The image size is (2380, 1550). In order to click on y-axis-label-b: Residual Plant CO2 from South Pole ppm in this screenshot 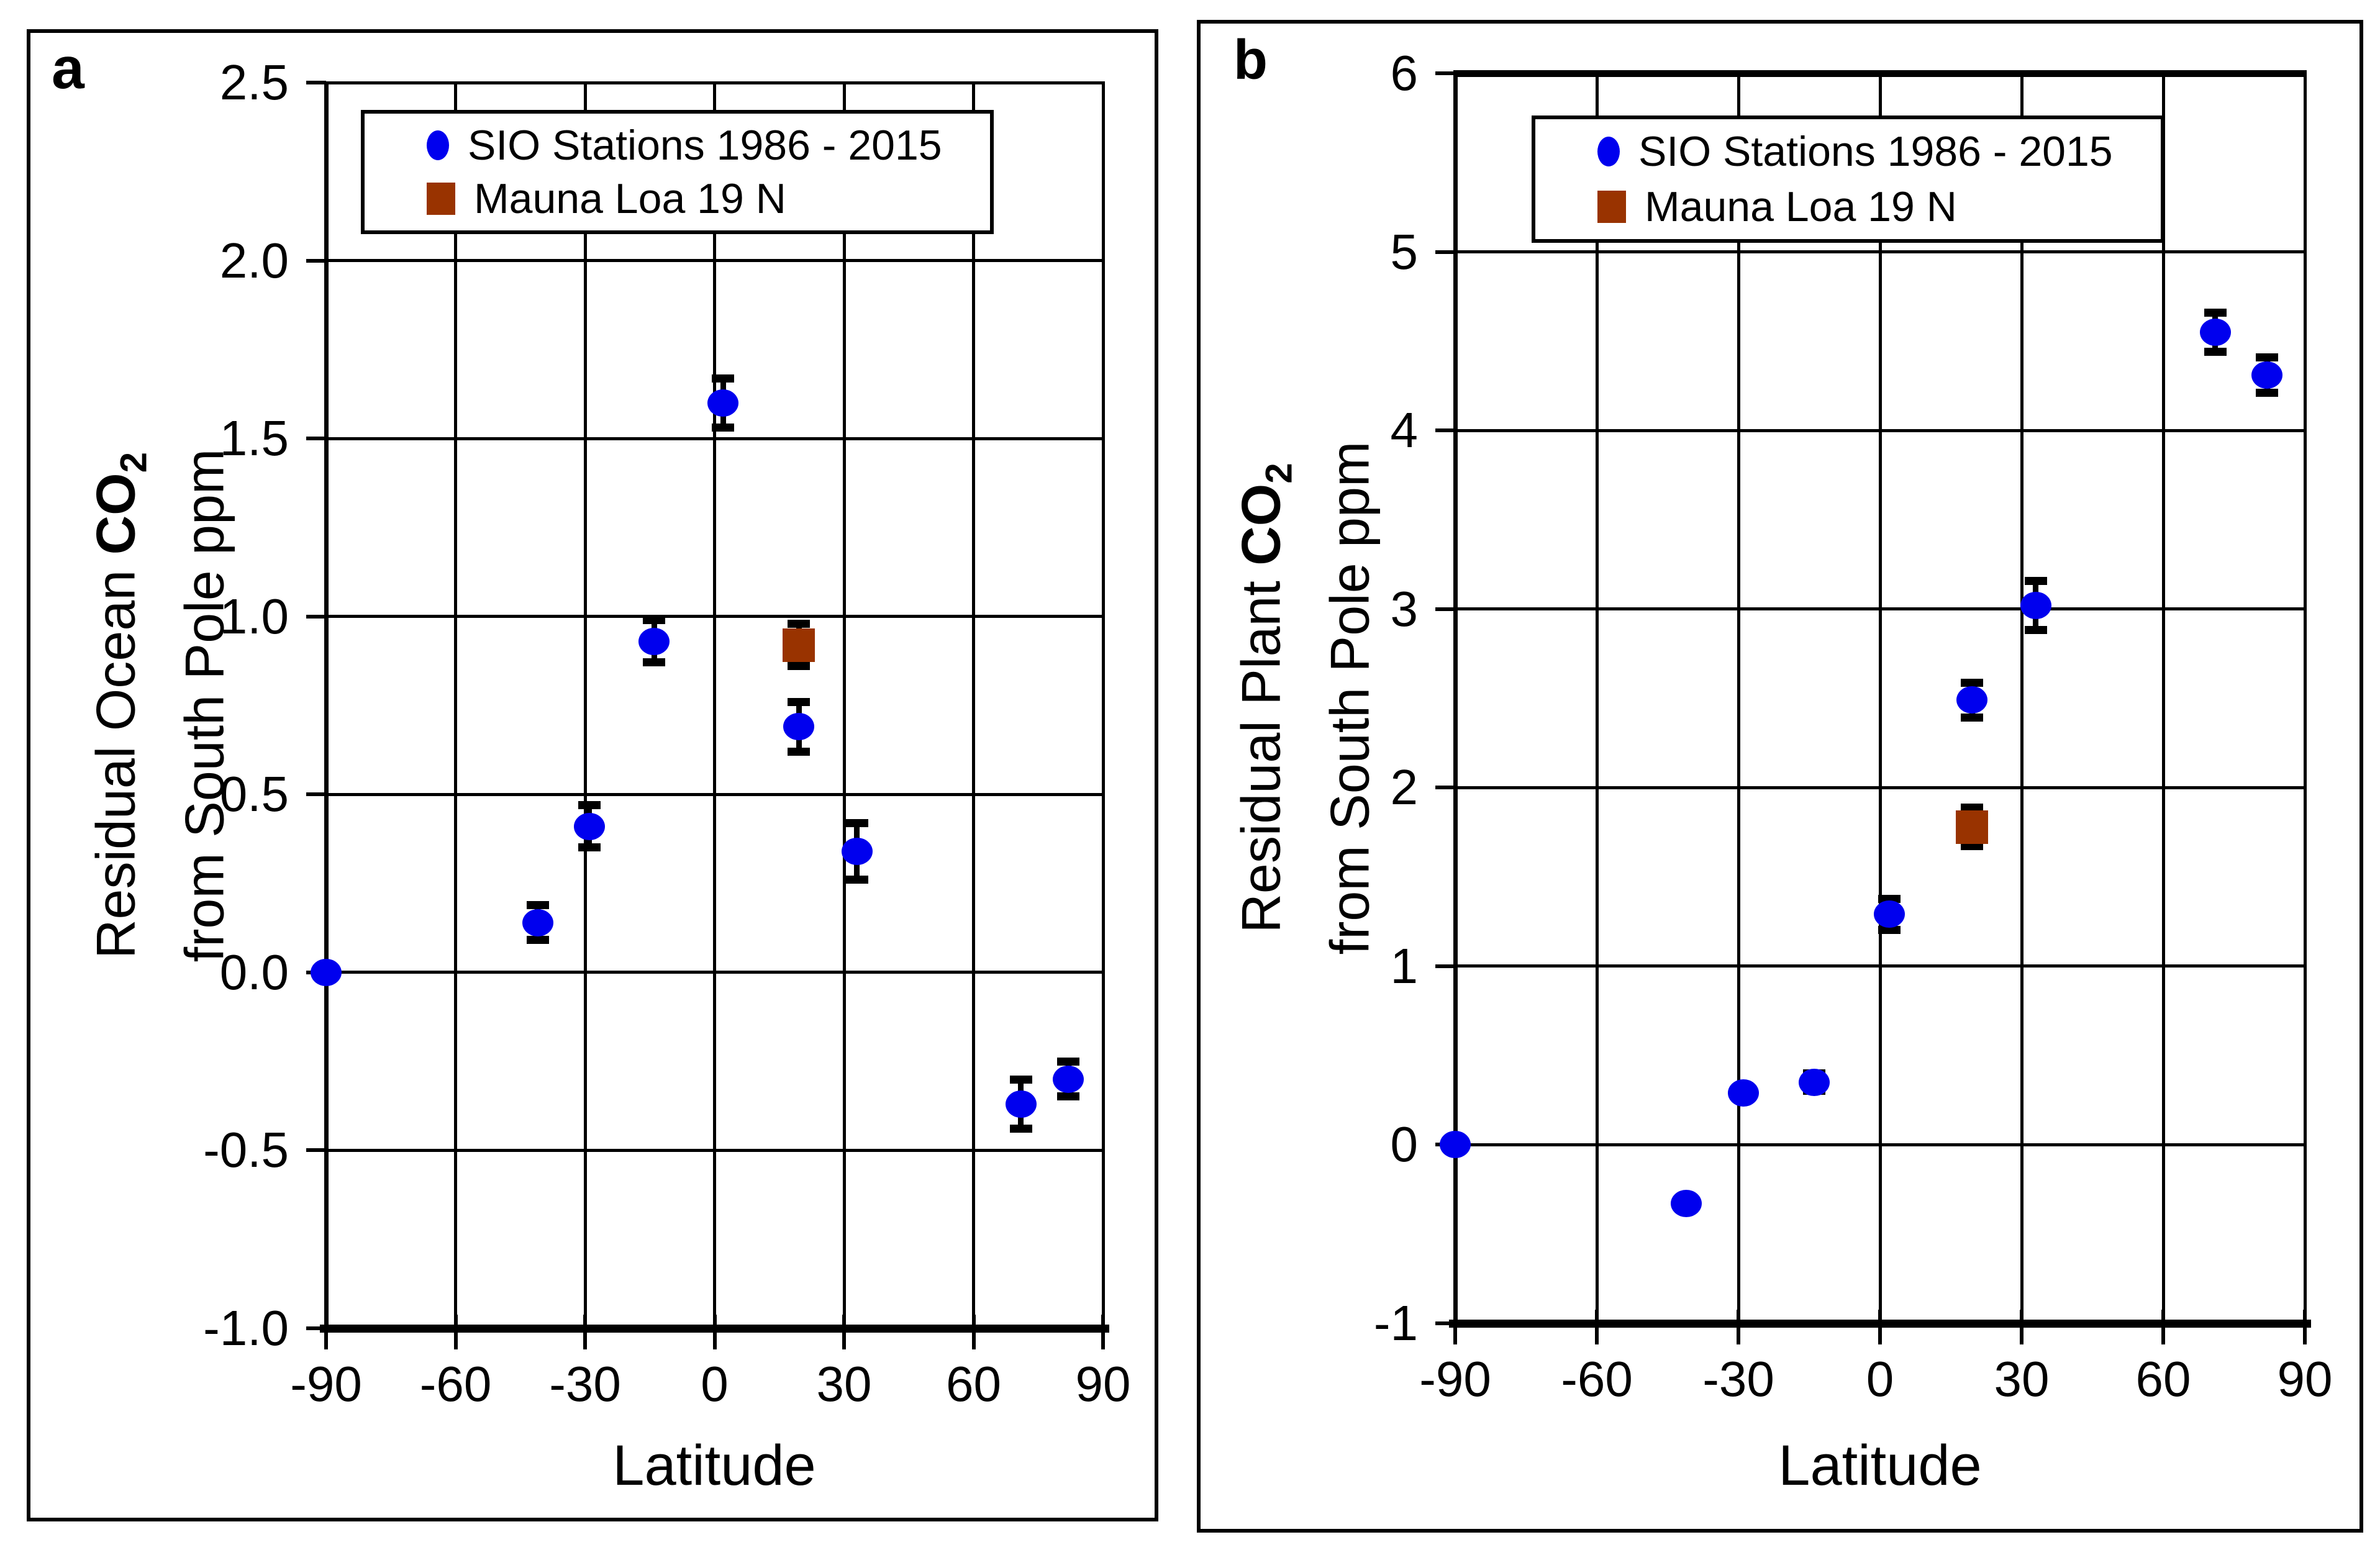, I will do `click(1306, 698)`.